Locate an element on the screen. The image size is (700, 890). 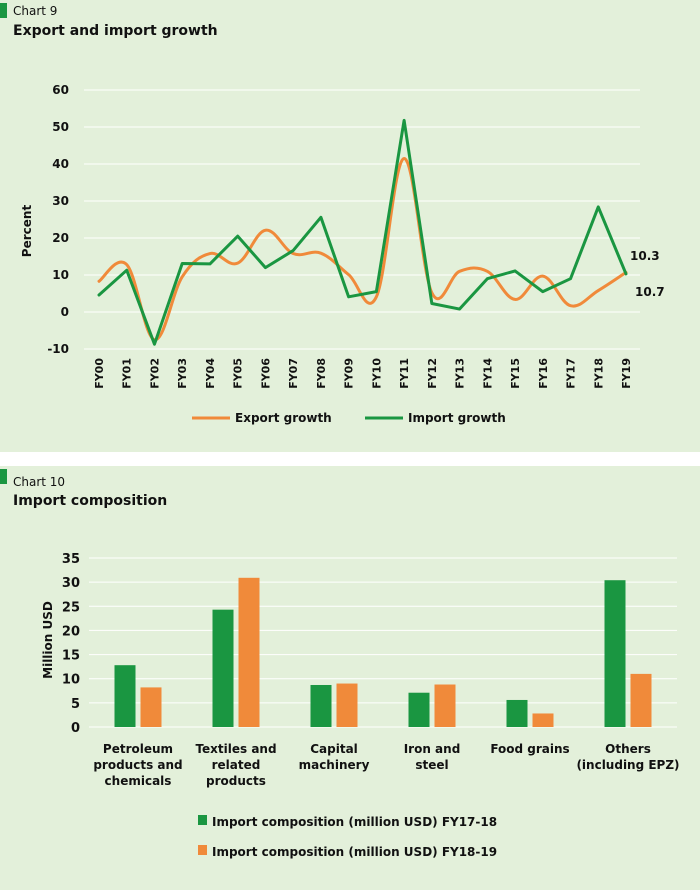
x-tick-label: FY14 is located at coordinates (487, 373).